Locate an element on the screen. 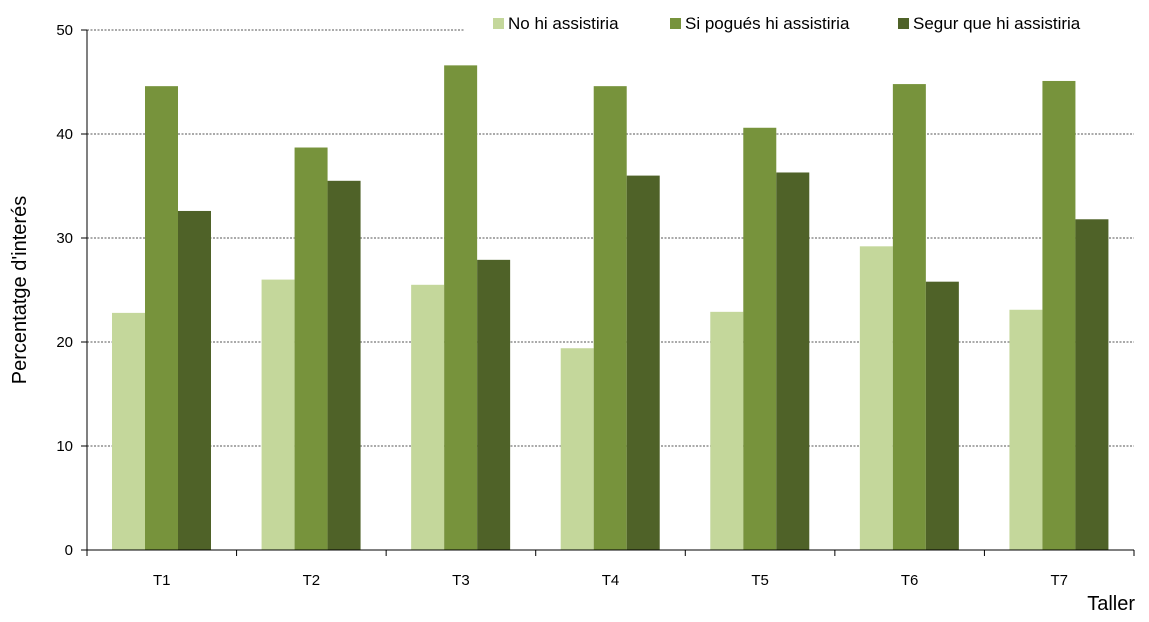  legend-label-series-1: No hi assistiria is located at coordinates (563, 23).